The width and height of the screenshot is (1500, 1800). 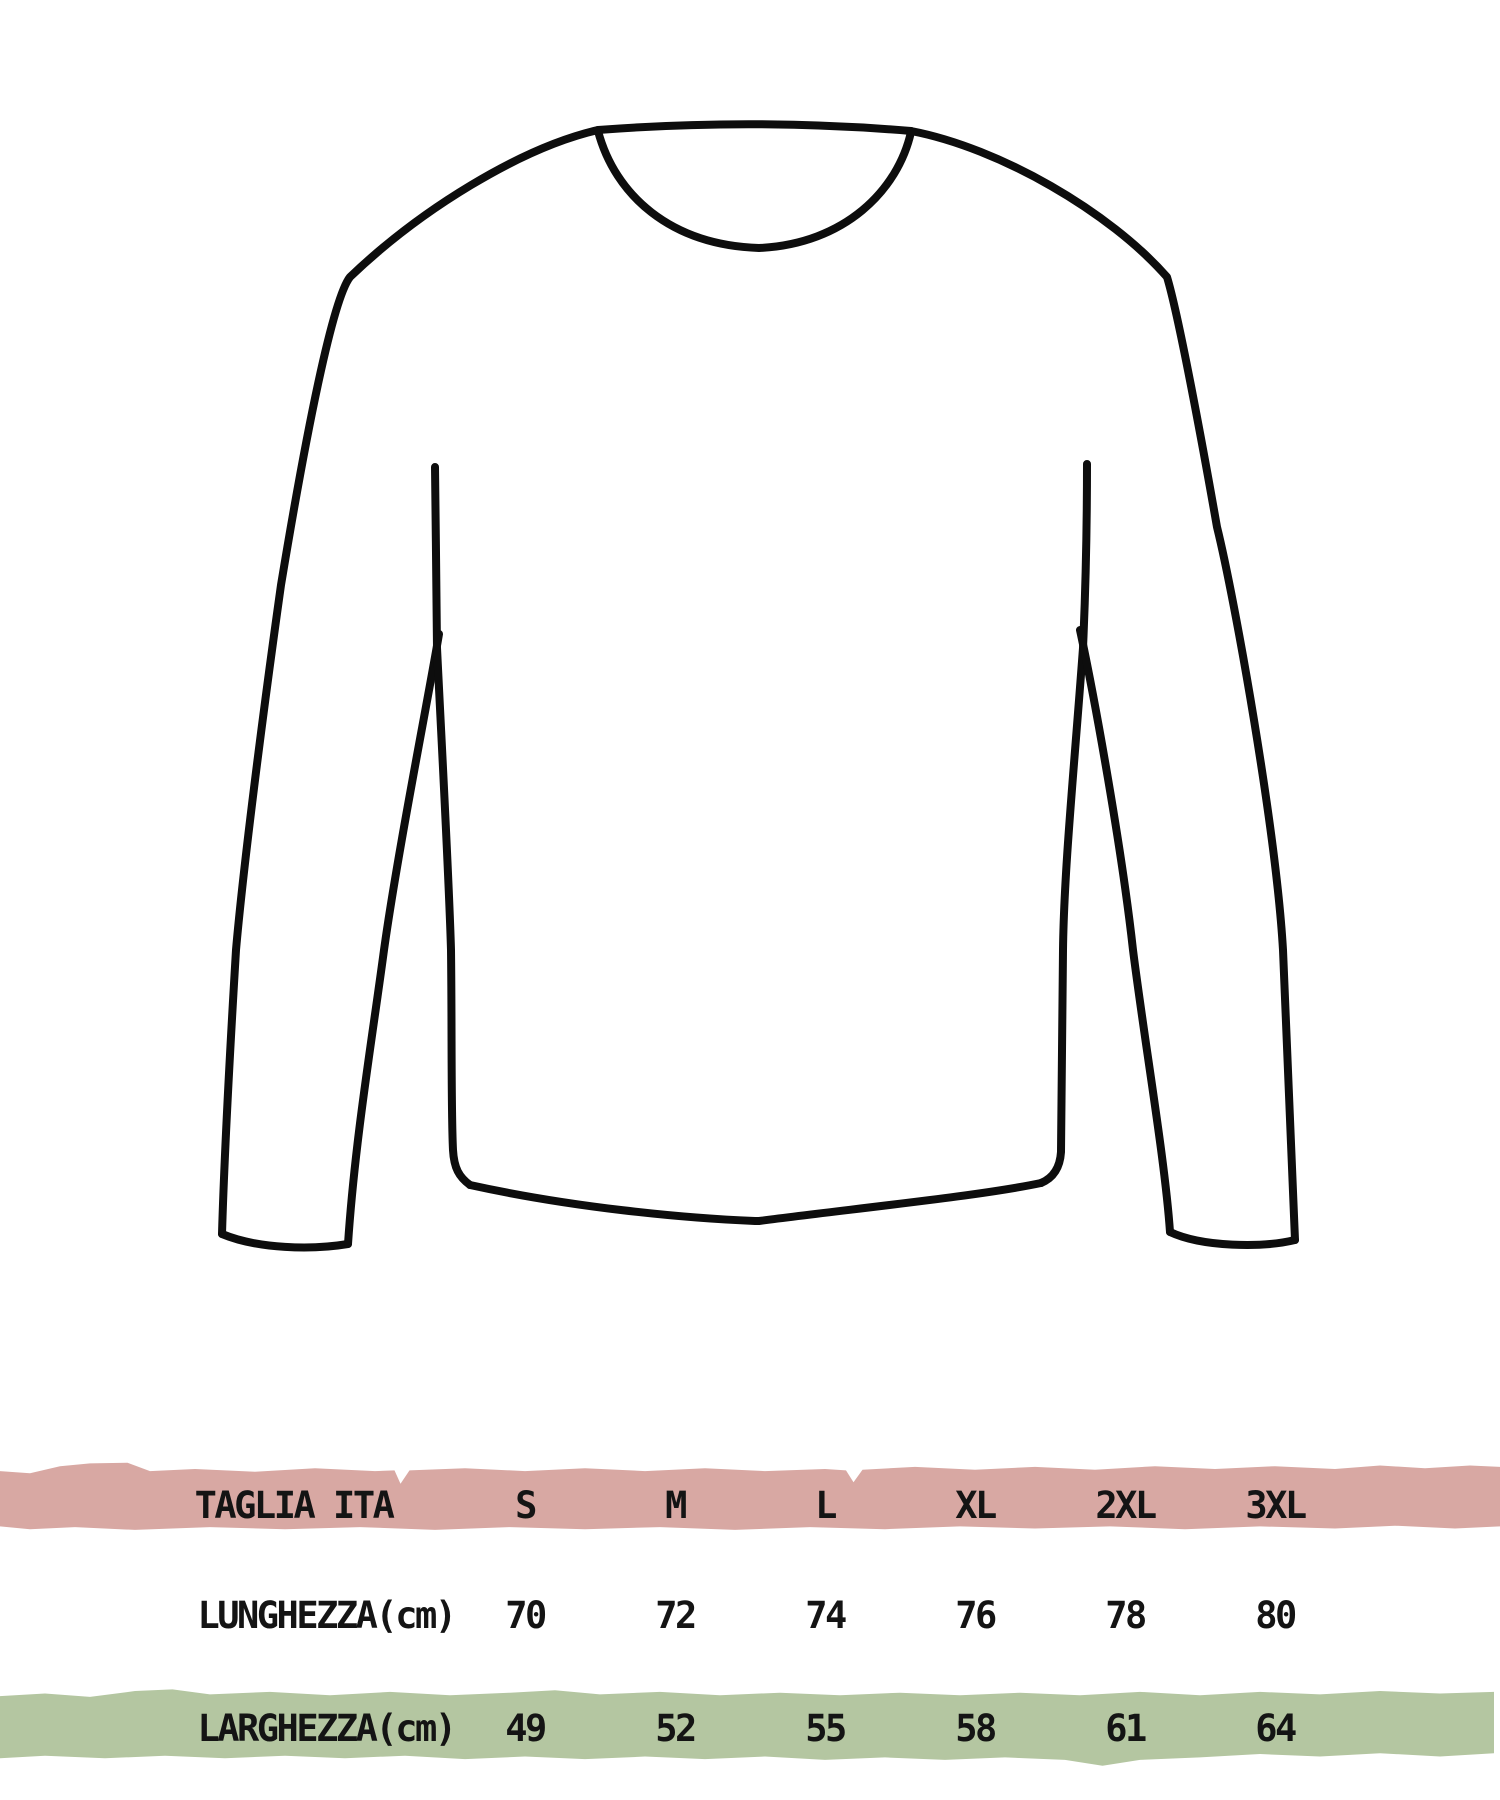 What do you see at coordinates (755, 1202) in the screenshot?
I see `bottom-hem` at bounding box center [755, 1202].